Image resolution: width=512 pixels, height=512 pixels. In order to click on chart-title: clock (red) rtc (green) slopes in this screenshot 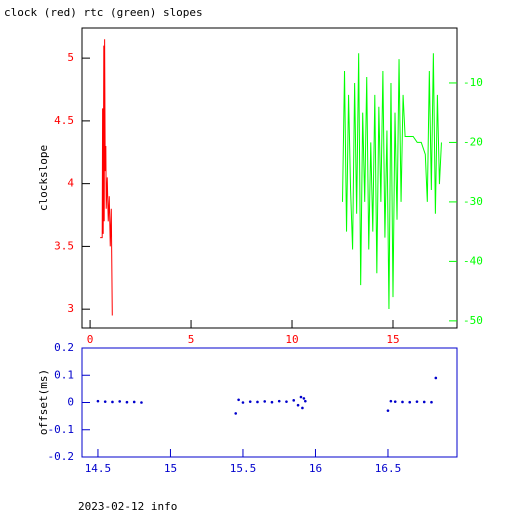, I will do `click(103, 12)`.